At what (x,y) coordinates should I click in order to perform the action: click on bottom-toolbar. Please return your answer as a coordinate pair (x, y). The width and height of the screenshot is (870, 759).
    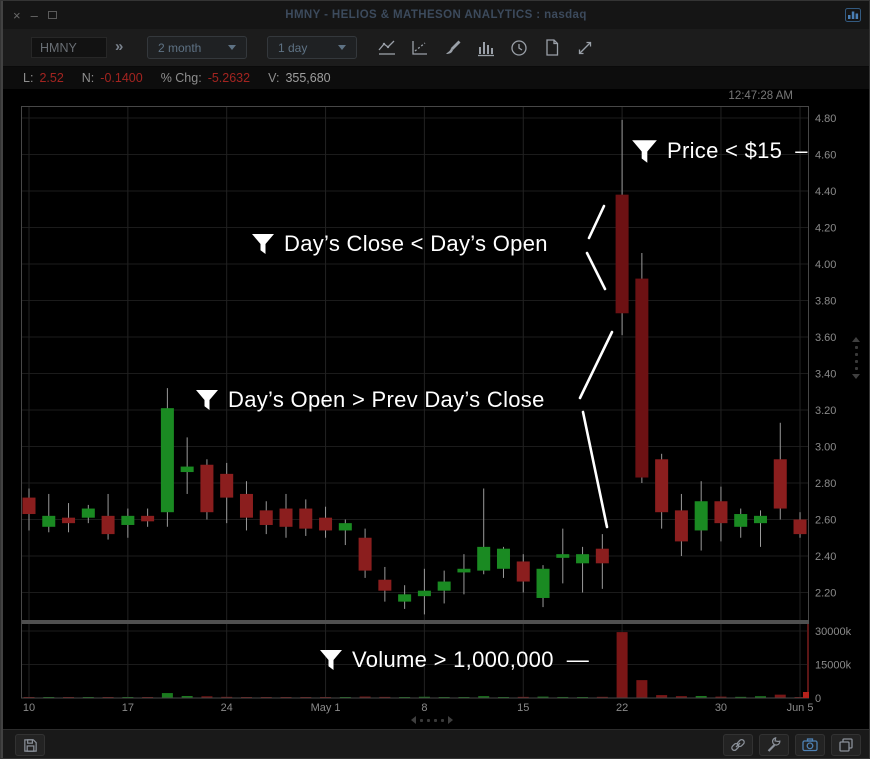
    Looking at the image, I should click on (435, 743).